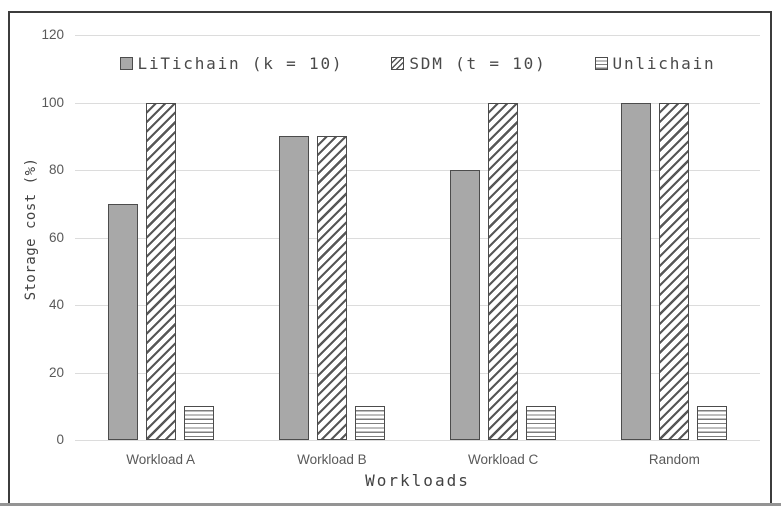  I want to click on bar-sdm-workload-a, so click(160, 271).